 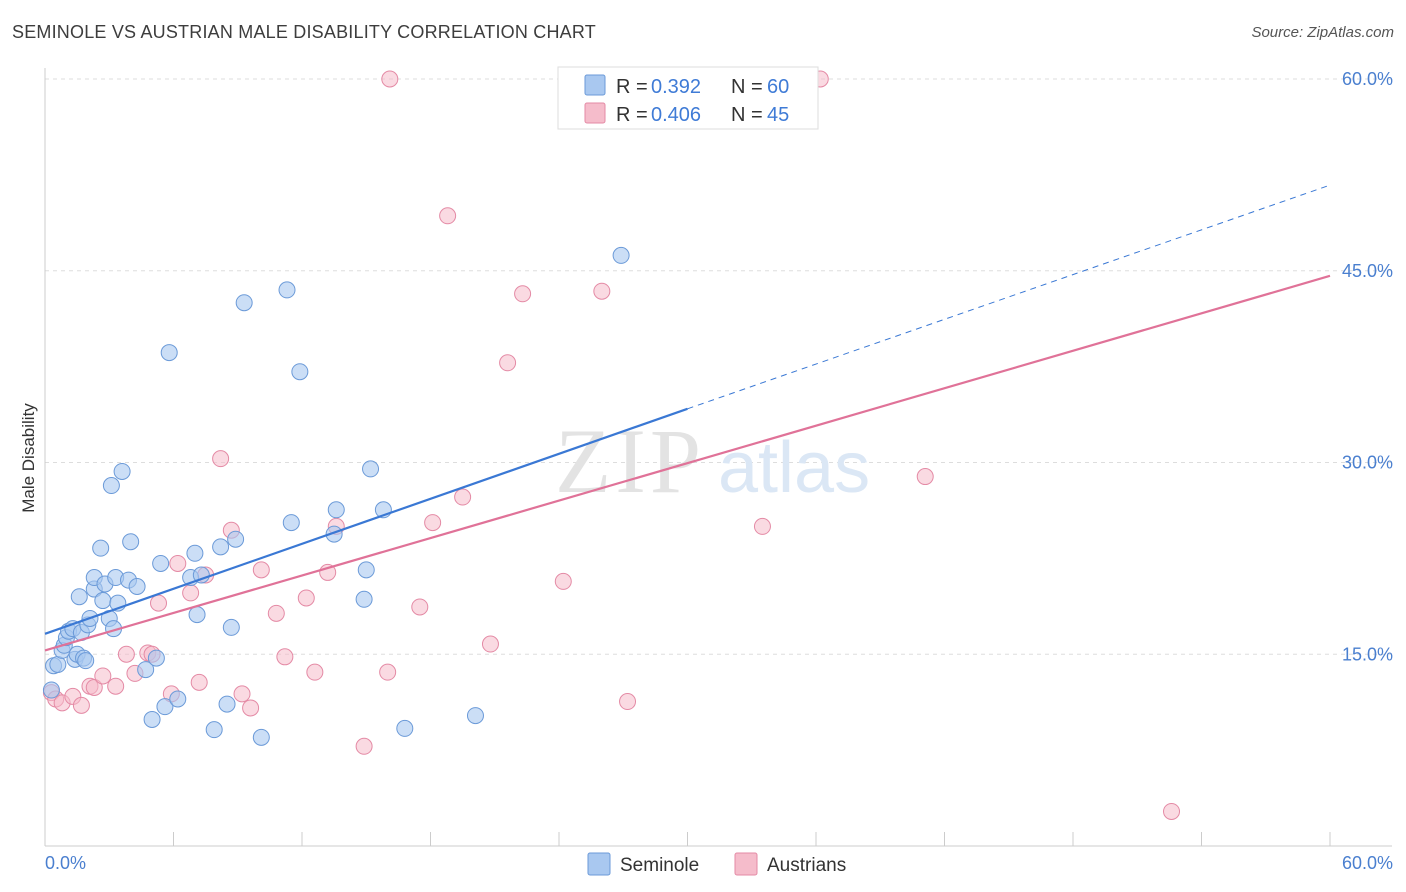 What do you see at coordinates (595, 113) in the screenshot?
I see `legend-austrians-swatch` at bounding box center [595, 113].